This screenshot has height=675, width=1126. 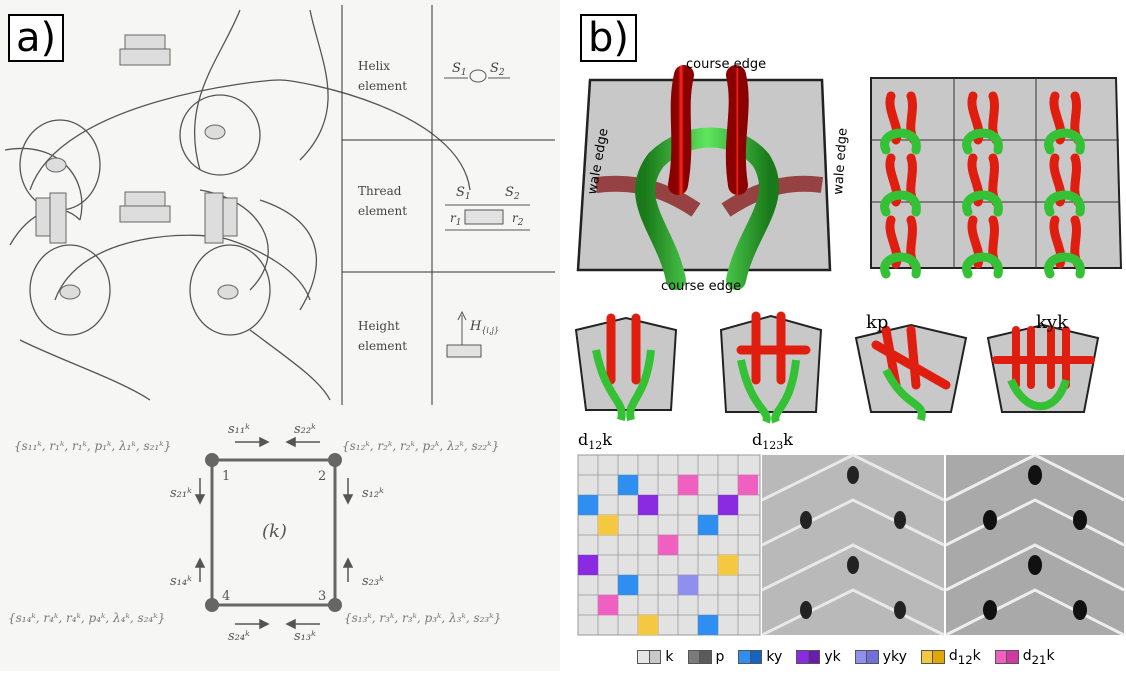 What do you see at coordinates (950, 657) in the screenshot?
I see `legend-d12k: d12k` at bounding box center [950, 657].